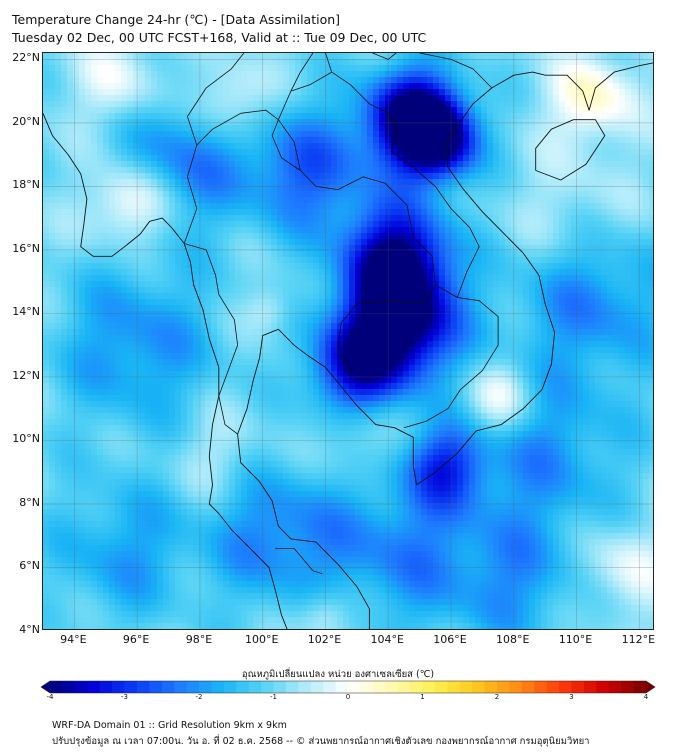 The width and height of the screenshot is (676, 756). What do you see at coordinates (387, 639) in the screenshot?
I see `lon-tick-label: 104°E` at bounding box center [387, 639].